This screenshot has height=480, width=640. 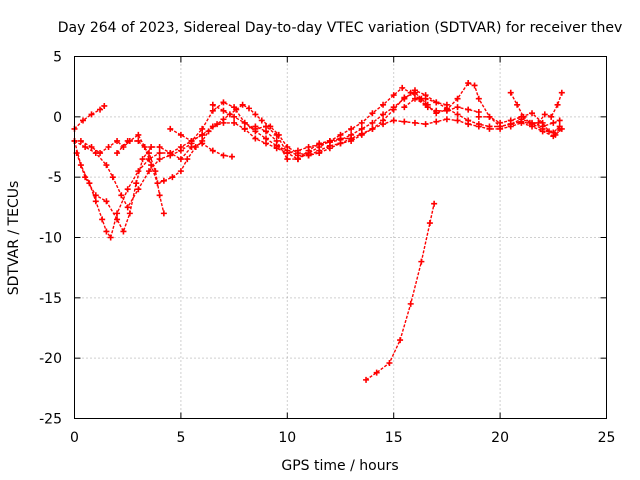 I want to click on x-tick-label: 15, so click(x=394, y=438).